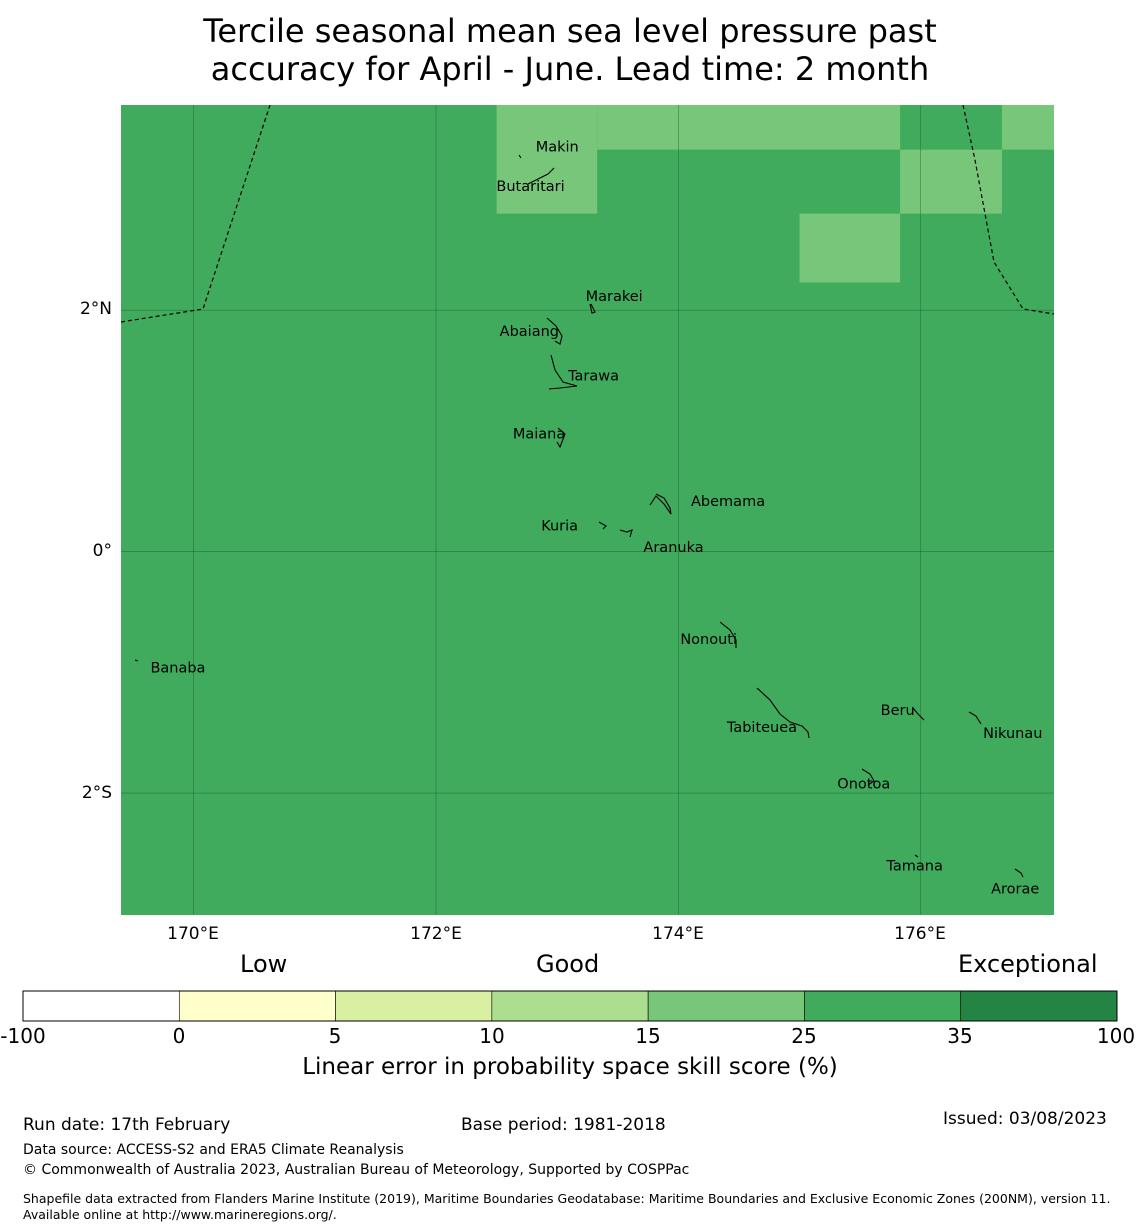 This screenshot has width=1140, height=1230. I want to click on island-kuria, so click(602, 525).